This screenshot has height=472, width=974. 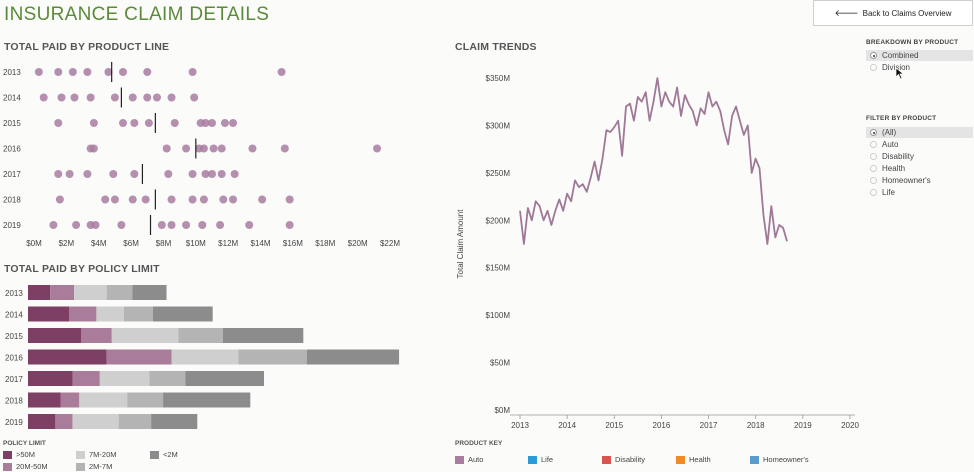 What do you see at coordinates (498, 315) in the screenshot?
I see `y-tick-label: $100M` at bounding box center [498, 315].